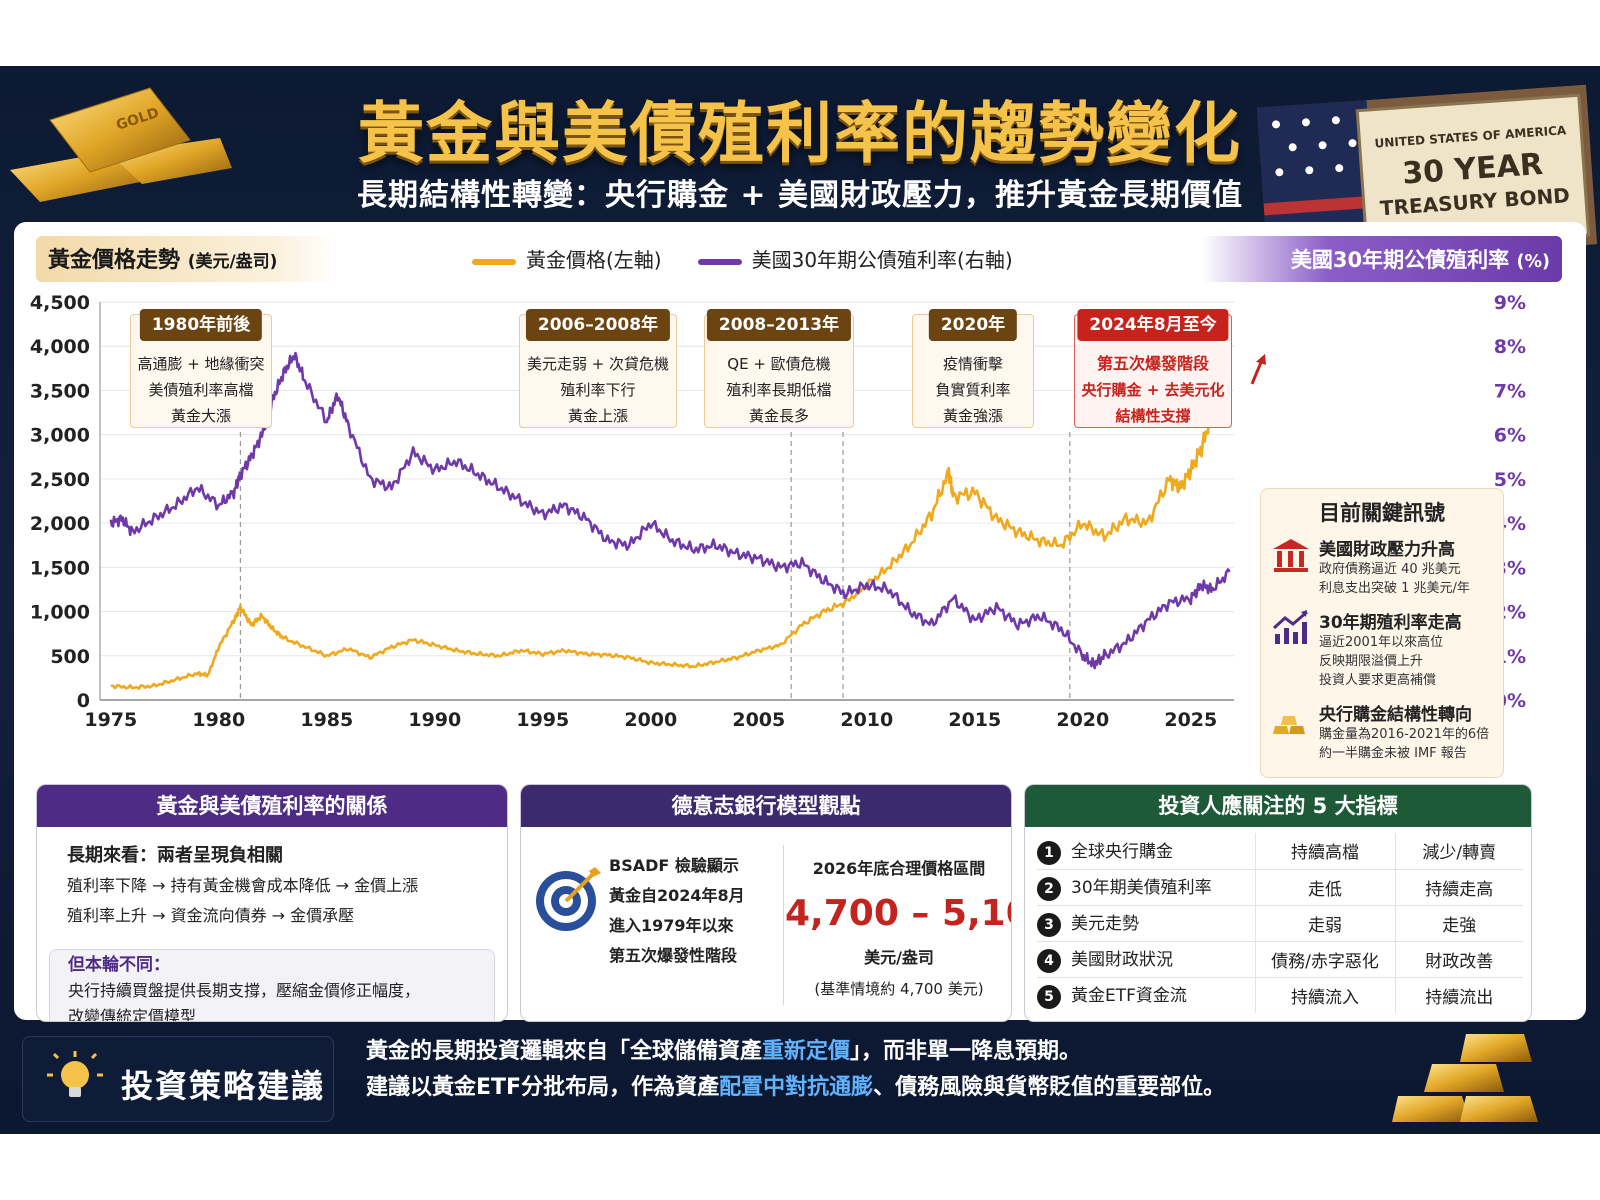 The width and height of the screenshot is (1600, 1200). Describe the element at coordinates (60, 303) in the screenshot. I see `y-left-tick-label: 4,500` at that location.